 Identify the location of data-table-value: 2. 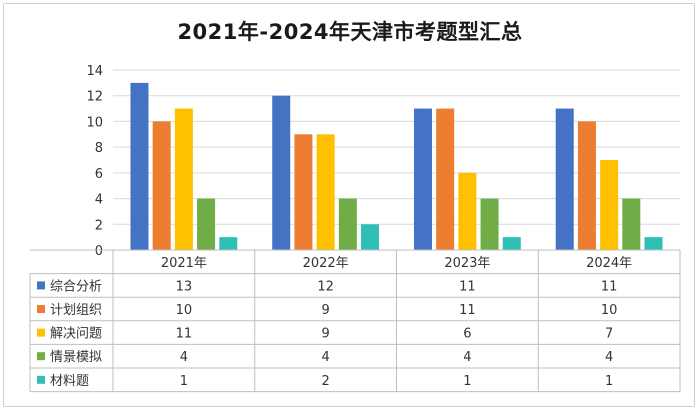
(325, 381).